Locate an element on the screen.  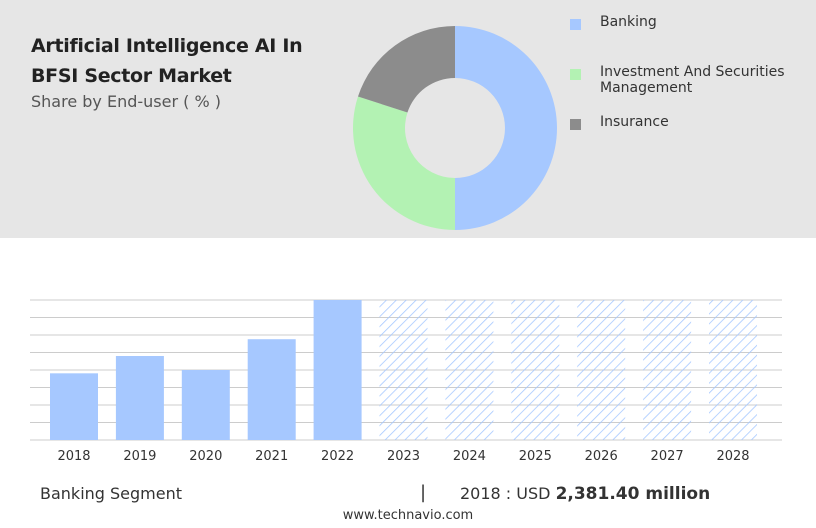
donut-slice-investment is located at coordinates (403, 163).